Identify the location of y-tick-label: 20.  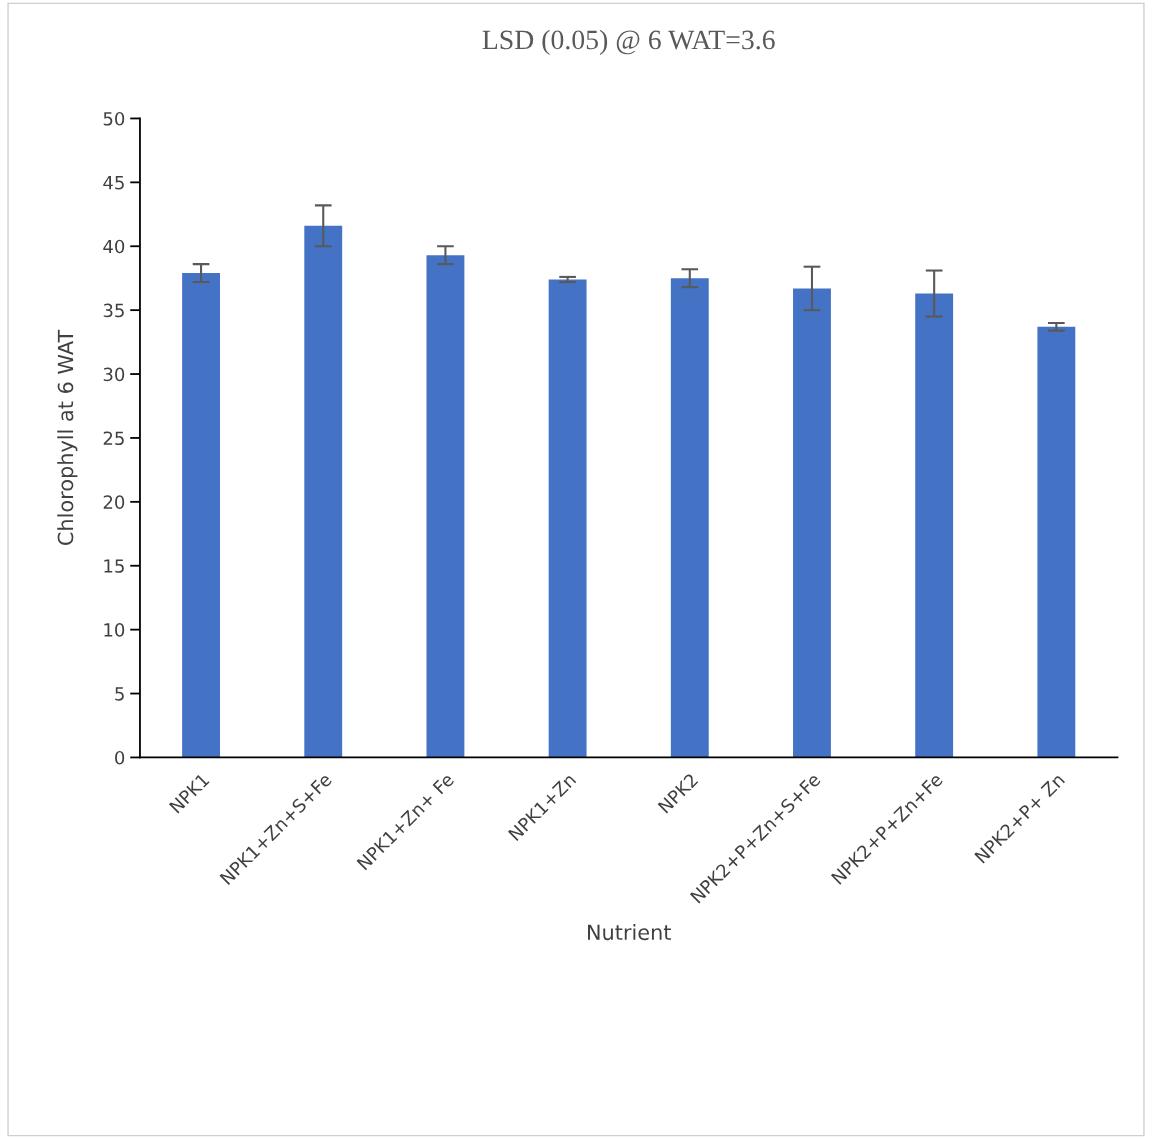
(114, 502).